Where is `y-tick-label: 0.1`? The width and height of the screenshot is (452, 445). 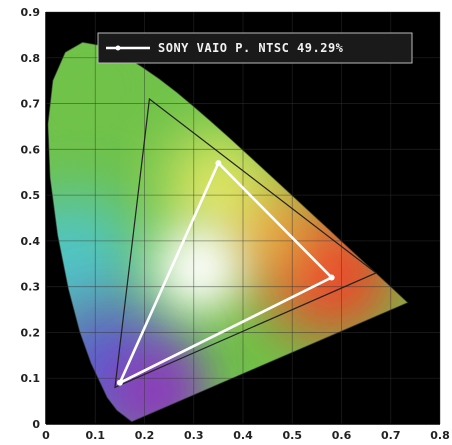
y-tick-label: 0.1 is located at coordinates (31, 378).